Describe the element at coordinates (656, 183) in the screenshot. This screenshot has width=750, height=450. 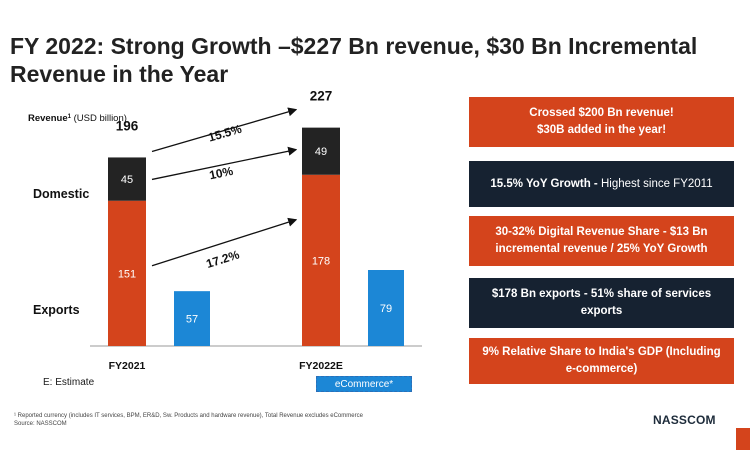
I see `box-text: Highest since FY2011` at that location.